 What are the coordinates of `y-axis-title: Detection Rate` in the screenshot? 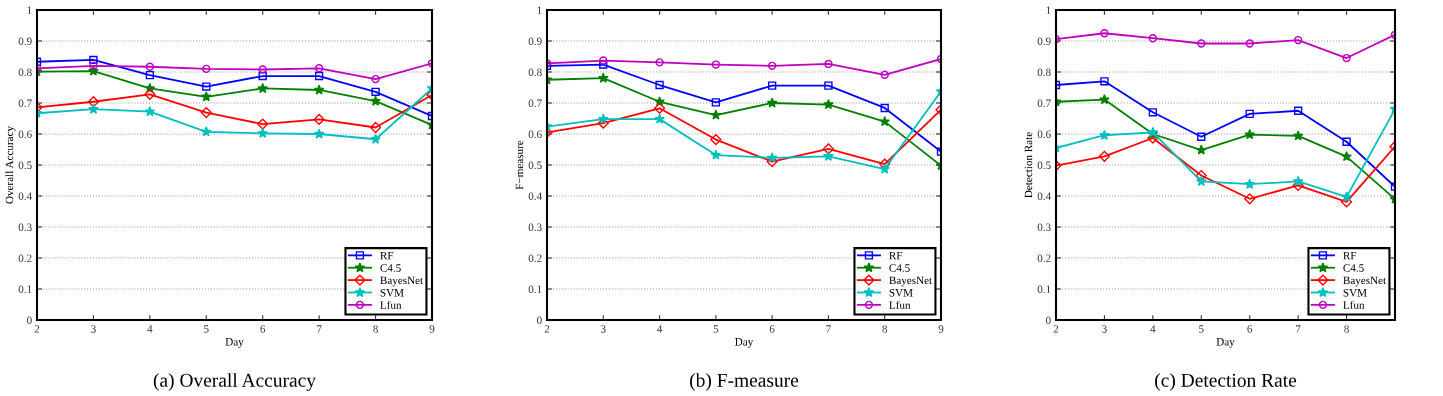 It's located at (1028, 165).